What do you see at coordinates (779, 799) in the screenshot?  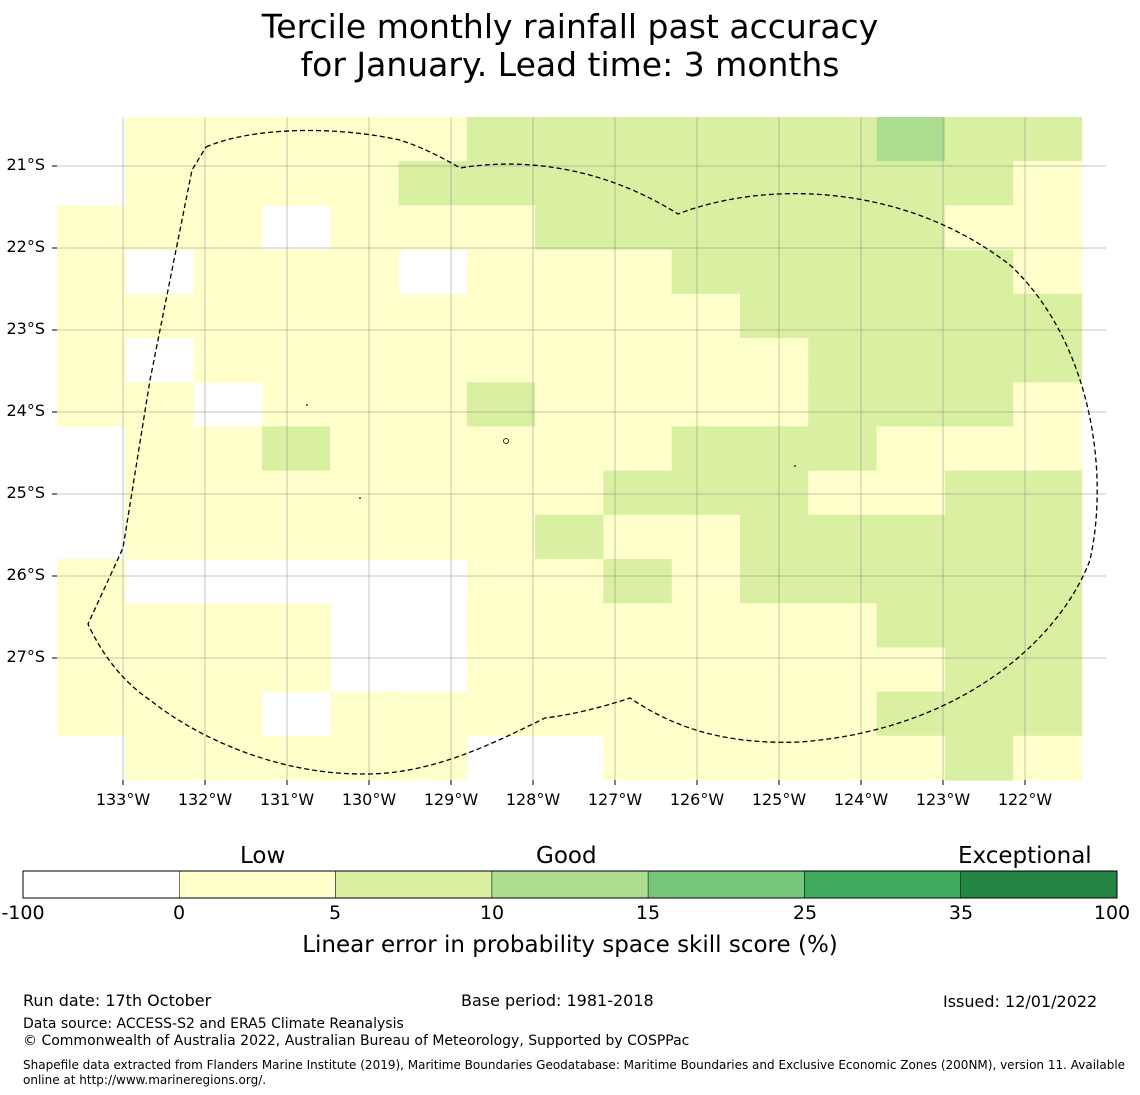 I see `lon-label: 125°W` at bounding box center [779, 799].